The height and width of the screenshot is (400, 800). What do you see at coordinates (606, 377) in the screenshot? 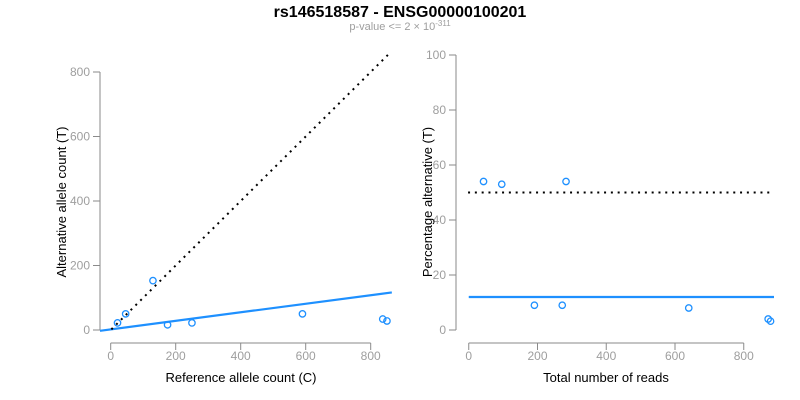
I see `x-axis-title: Total number of reads` at bounding box center [606, 377].